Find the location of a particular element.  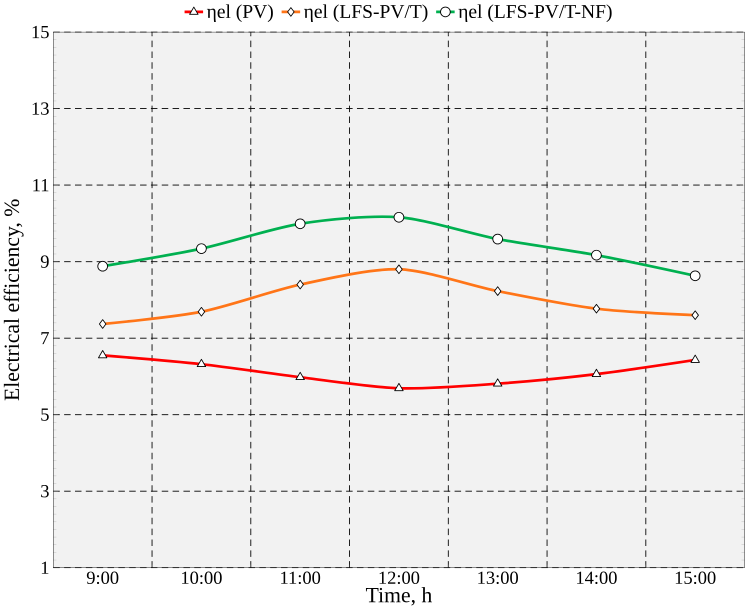

x-tick-label: 9:00 is located at coordinates (102, 577).